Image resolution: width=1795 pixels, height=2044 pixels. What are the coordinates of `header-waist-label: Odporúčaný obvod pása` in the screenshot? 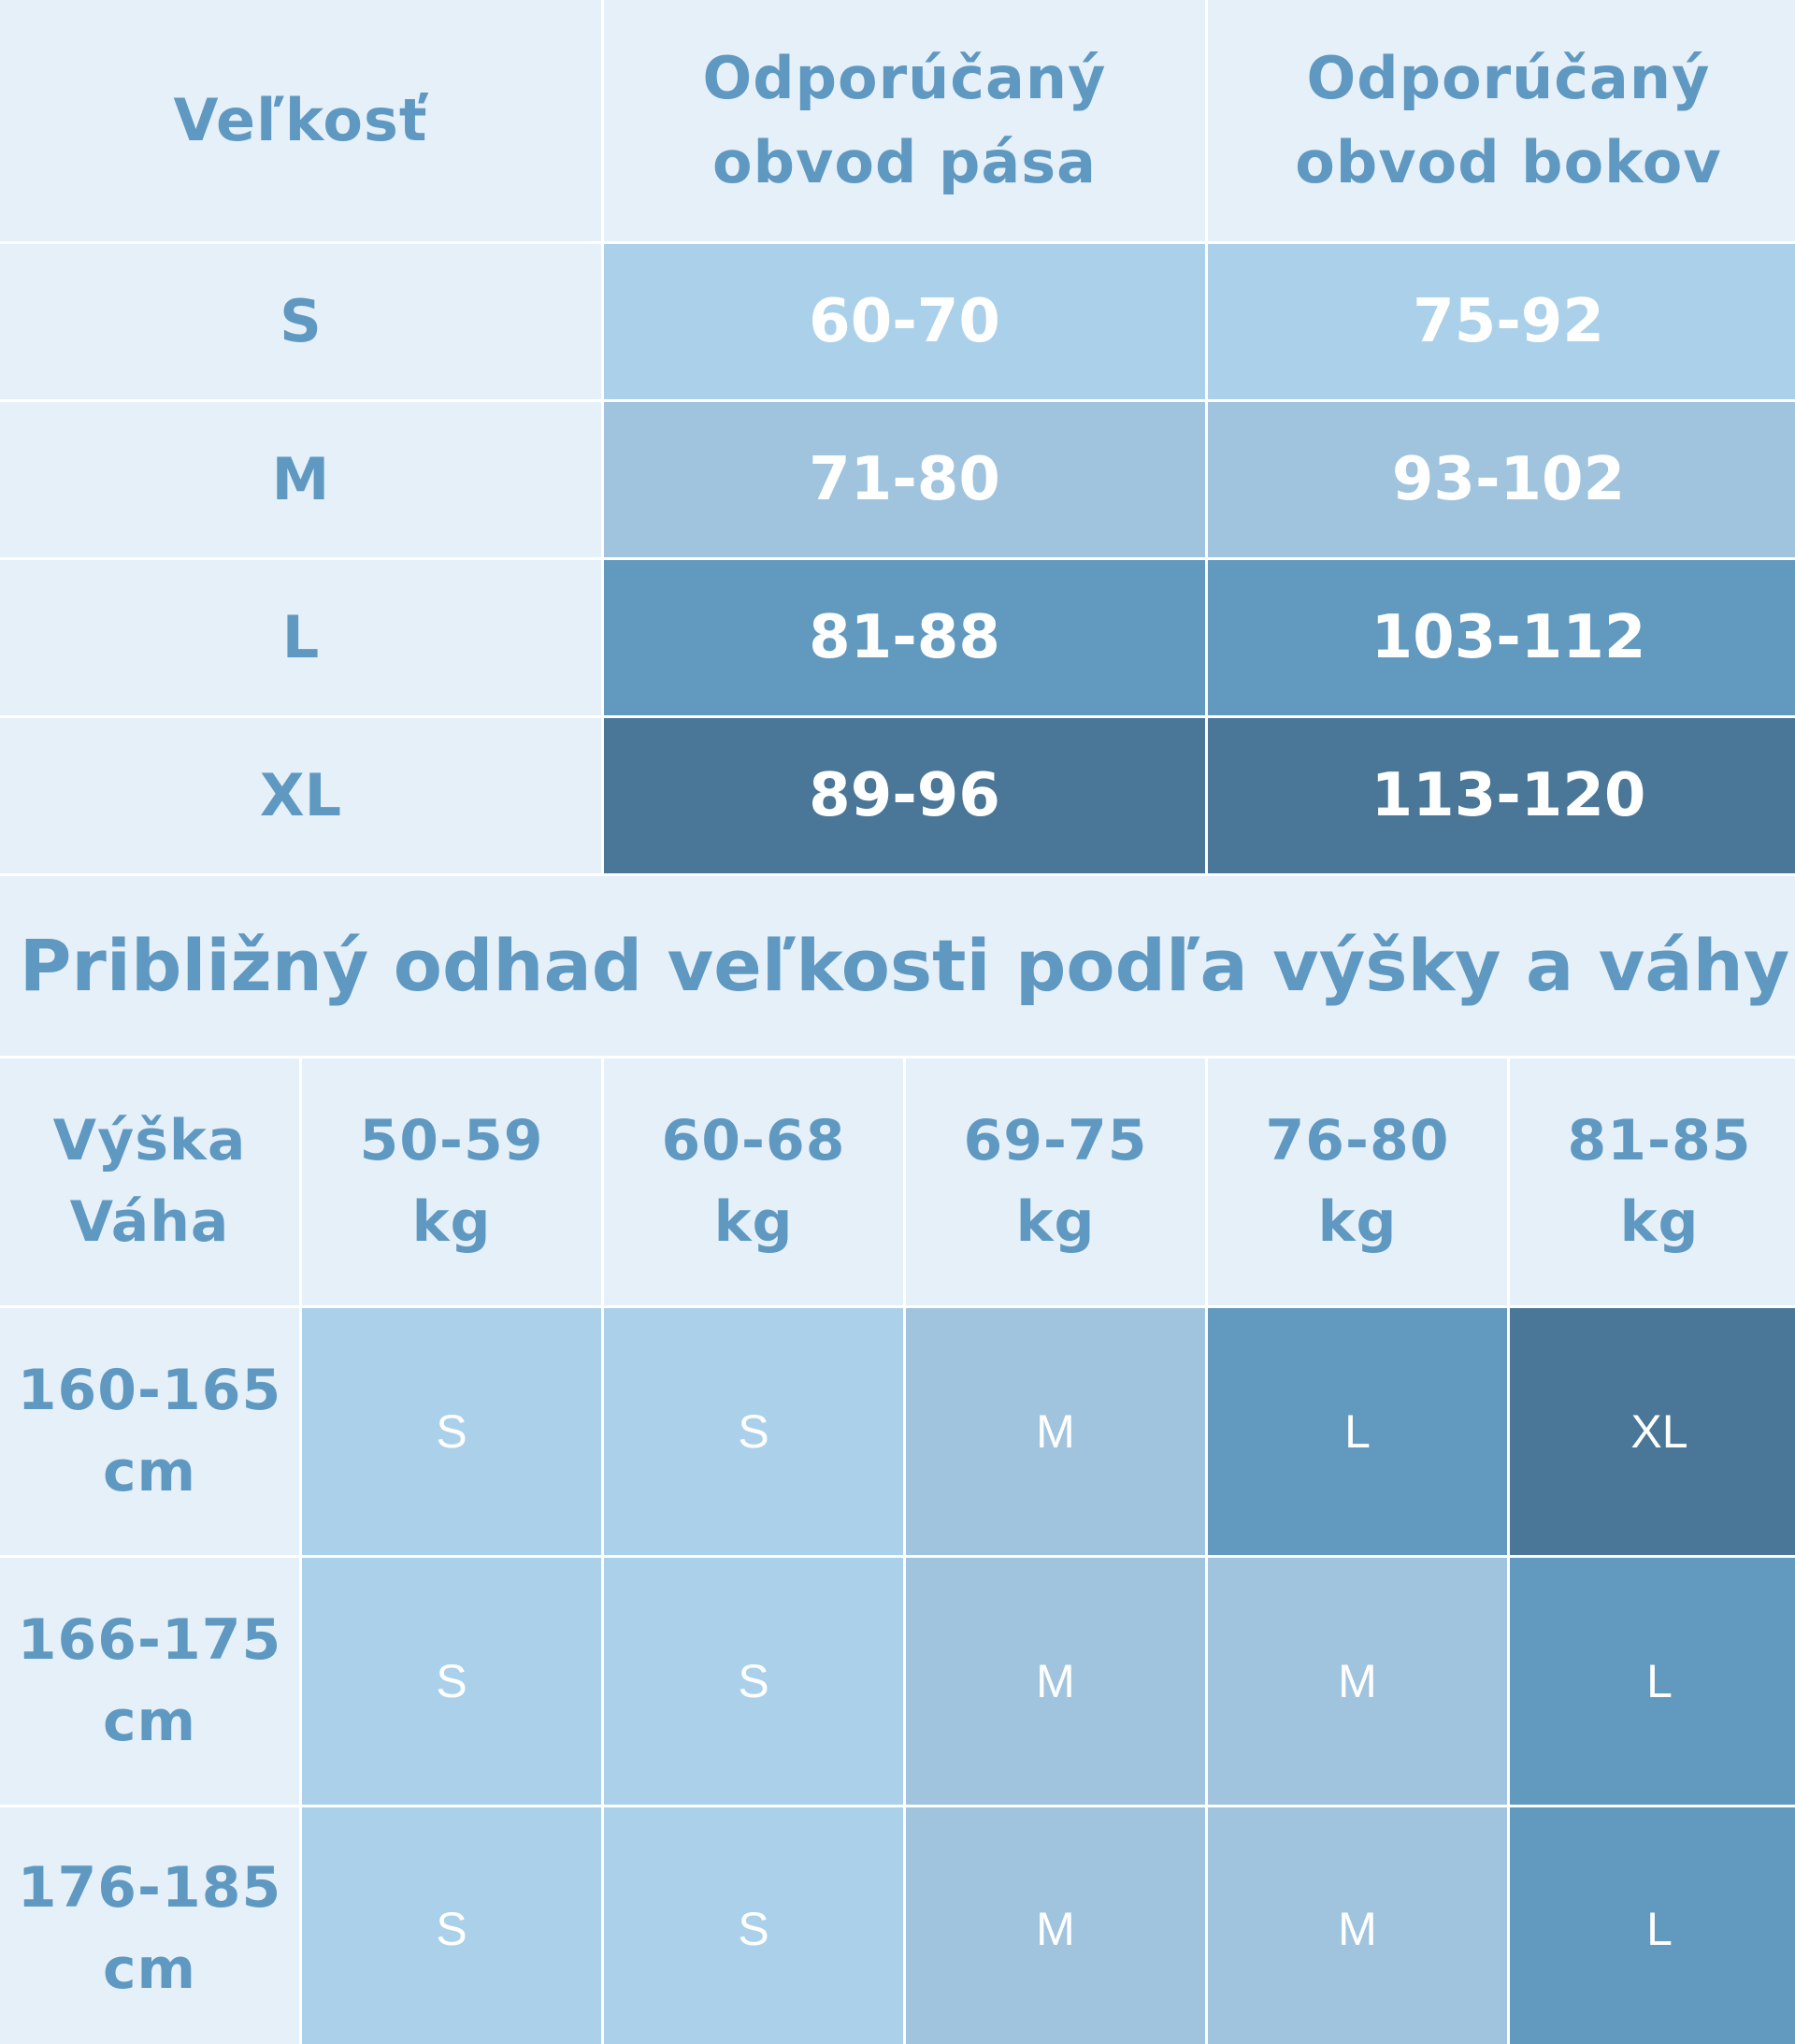 It's located at (904, 120).